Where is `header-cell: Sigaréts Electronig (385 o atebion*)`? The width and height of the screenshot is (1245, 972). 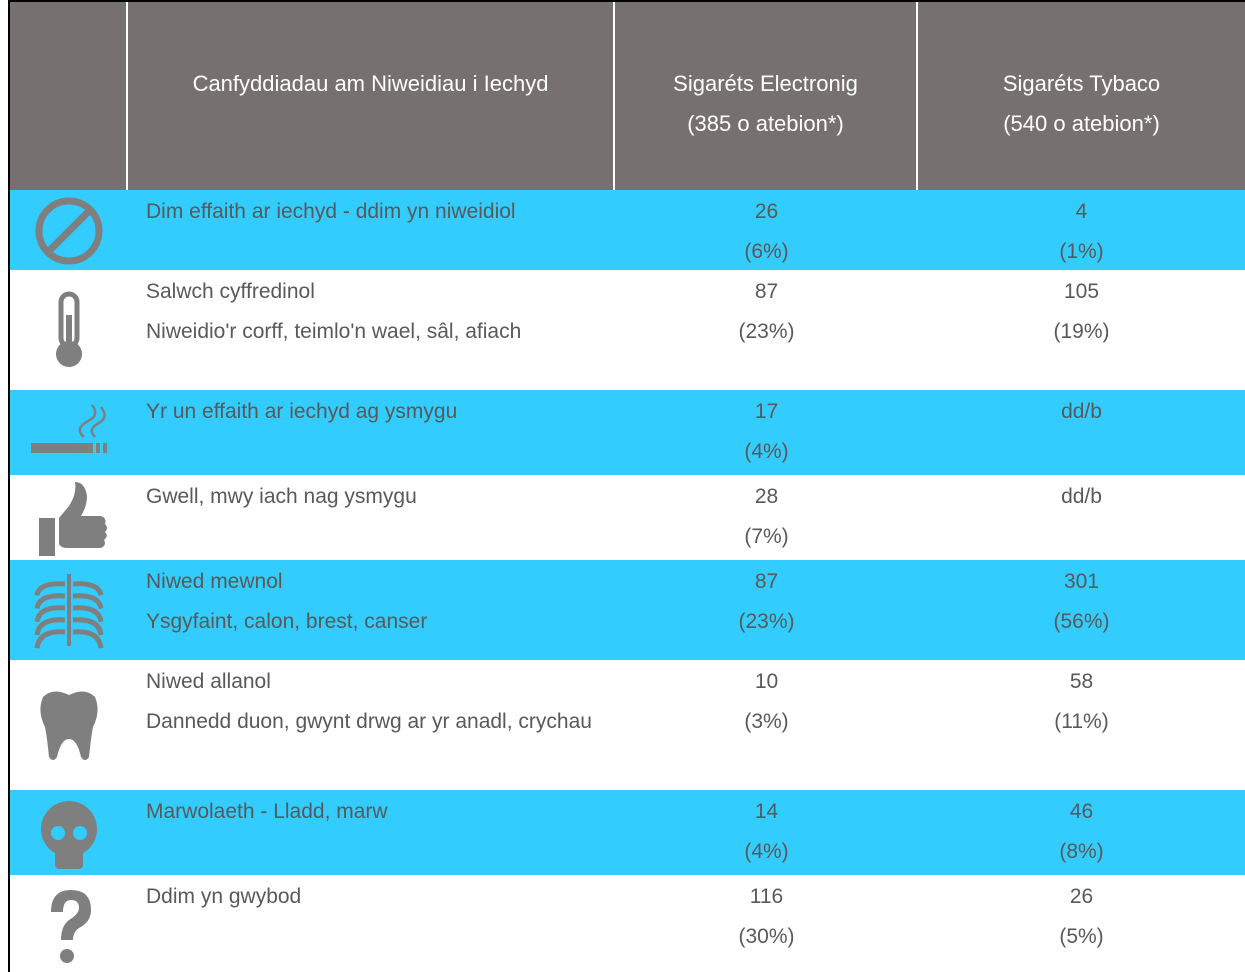 header-cell: Sigaréts Electronig (385 o atebion*) is located at coordinates (766, 96).